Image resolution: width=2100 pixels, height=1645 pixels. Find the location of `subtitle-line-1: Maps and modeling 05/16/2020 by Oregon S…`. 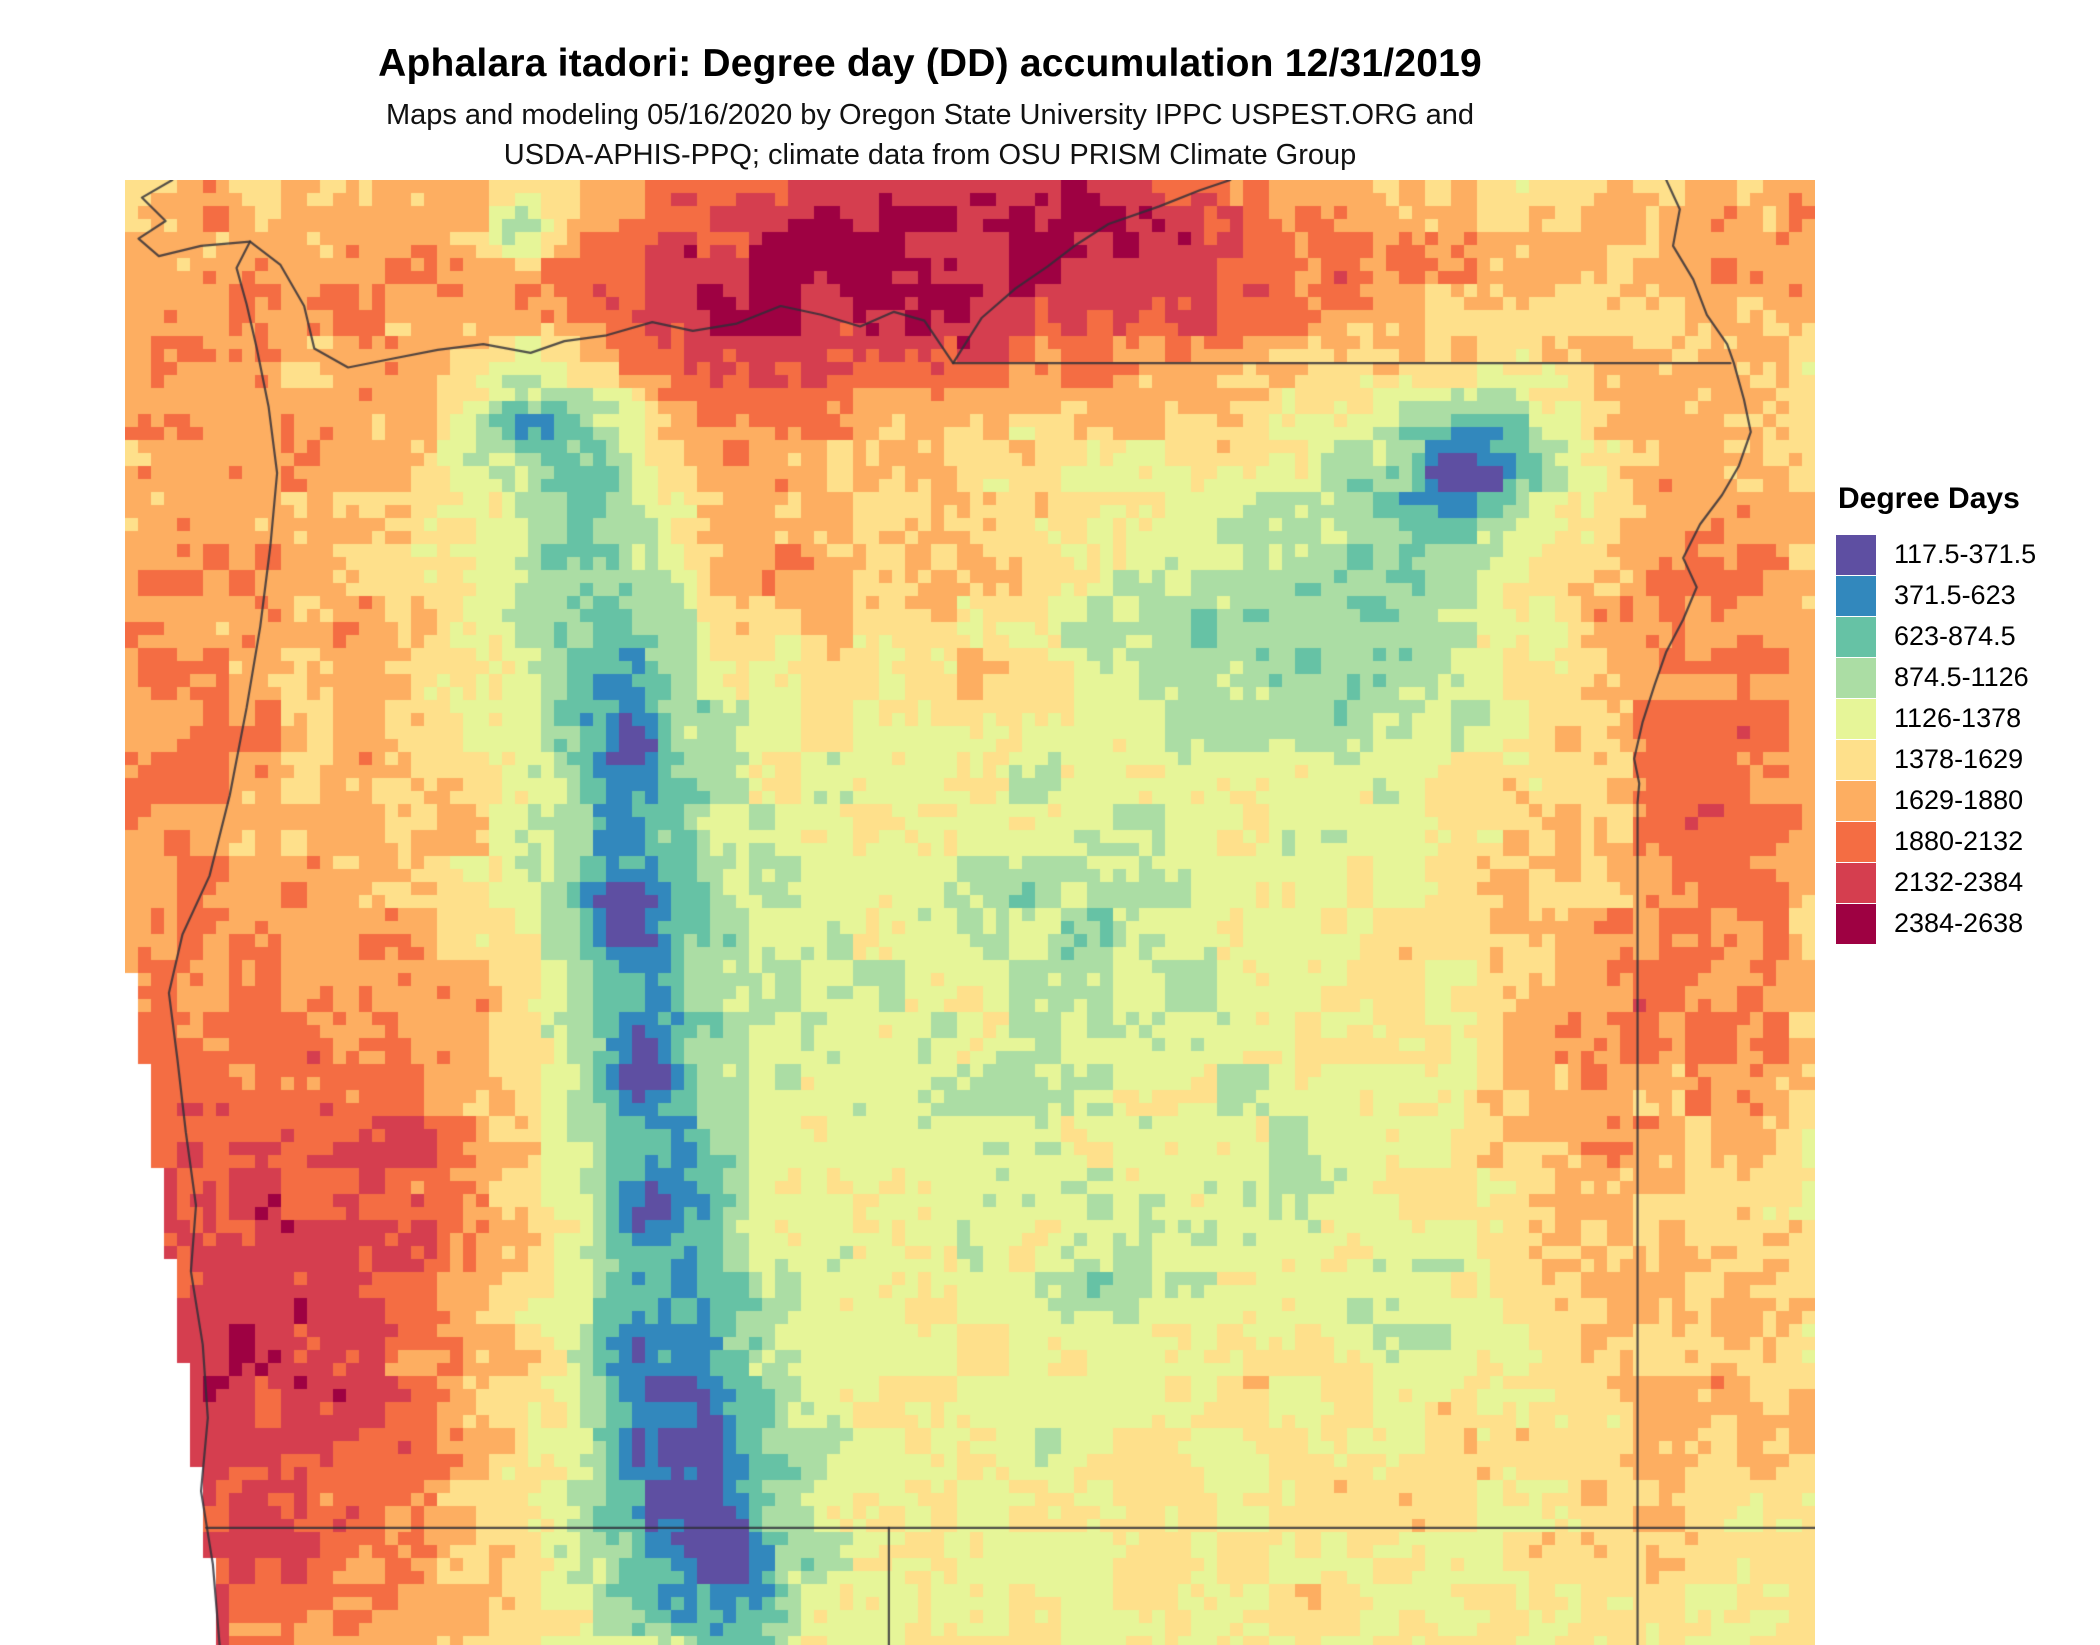

subtitle-line-1: Maps and modeling 05/16/2020 by Oregon S… is located at coordinates (930, 115).